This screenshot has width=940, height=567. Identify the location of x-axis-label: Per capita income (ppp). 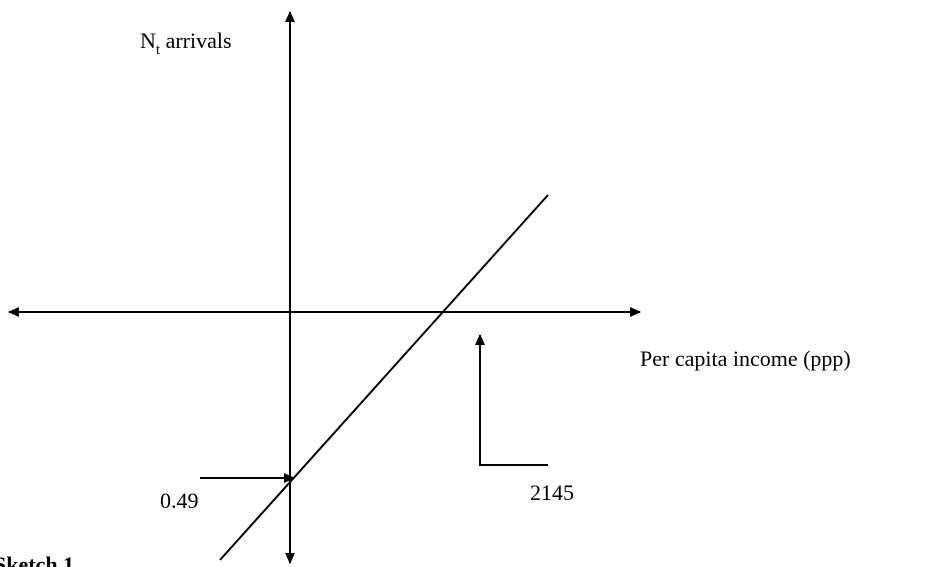
(745, 358).